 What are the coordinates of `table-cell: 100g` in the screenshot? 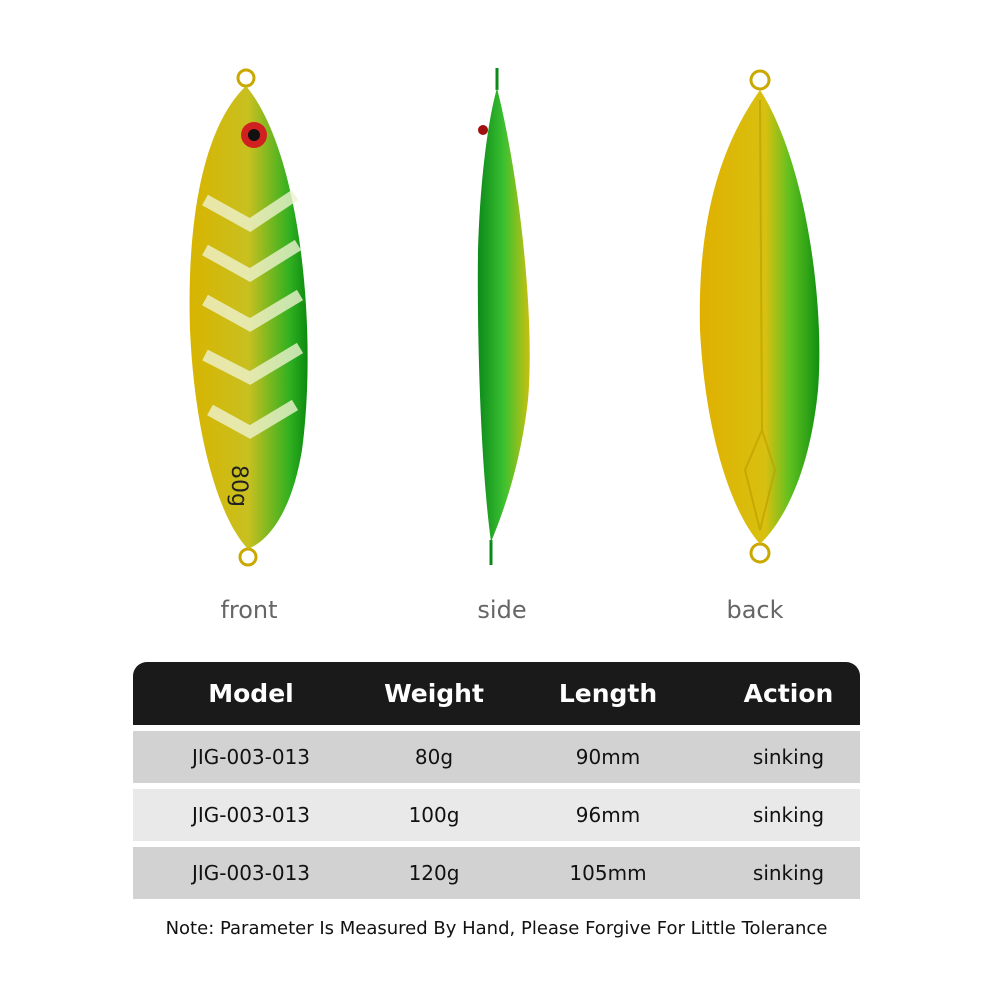 It's located at (434, 815).